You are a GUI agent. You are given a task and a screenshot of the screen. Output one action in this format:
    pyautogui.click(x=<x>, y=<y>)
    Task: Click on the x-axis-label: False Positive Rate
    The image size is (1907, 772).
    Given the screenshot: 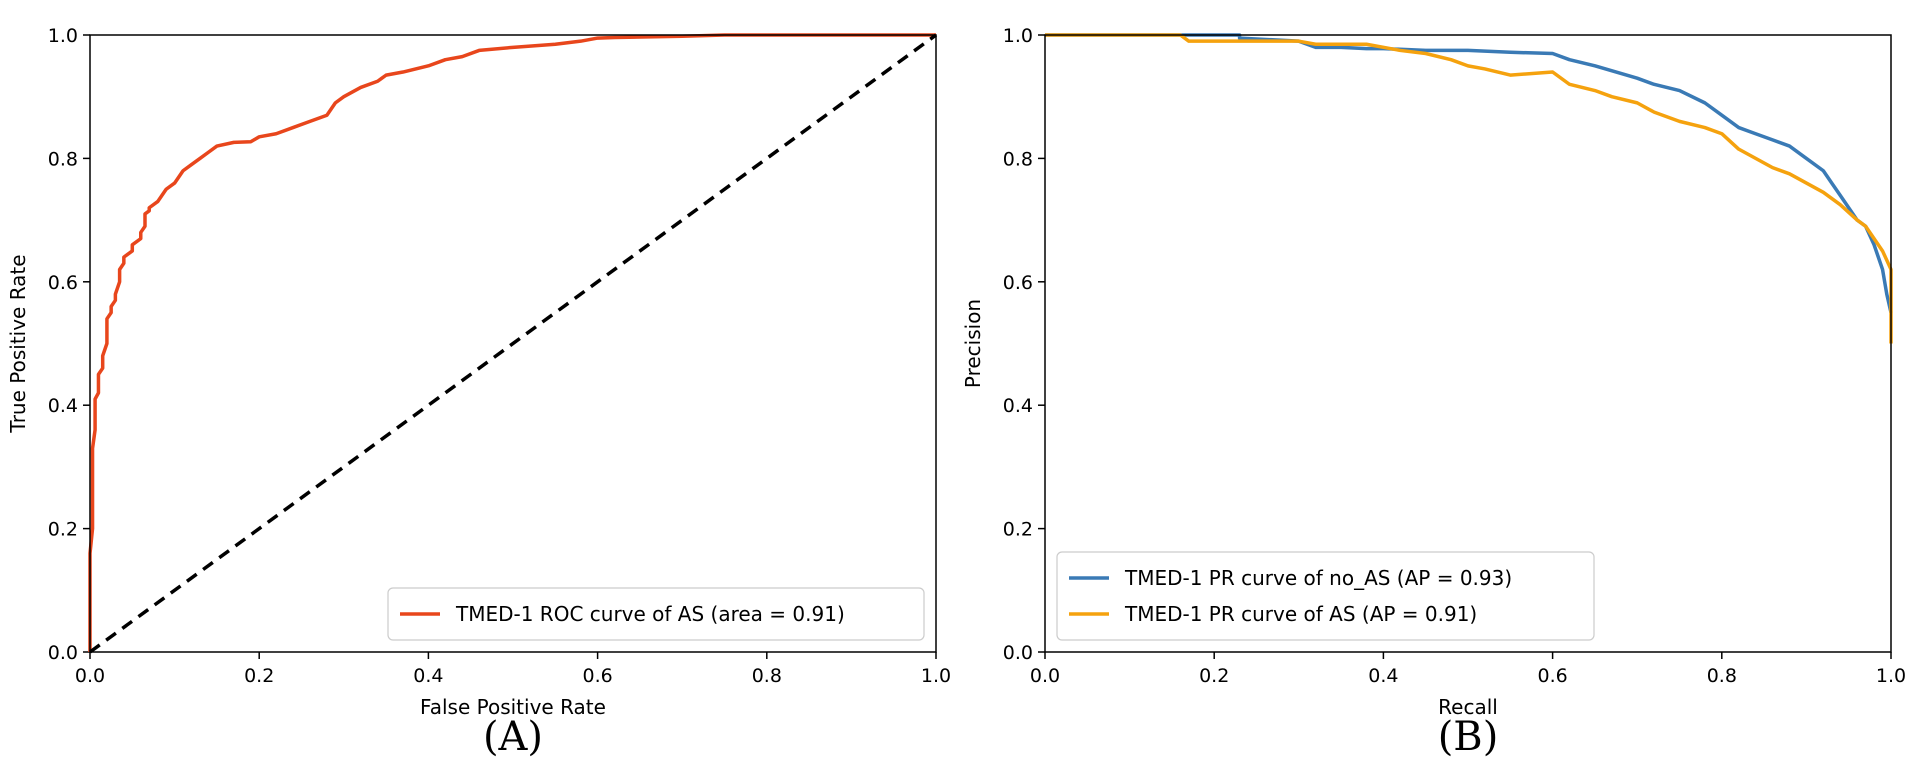 What is the action you would take?
    pyautogui.click(x=513, y=707)
    